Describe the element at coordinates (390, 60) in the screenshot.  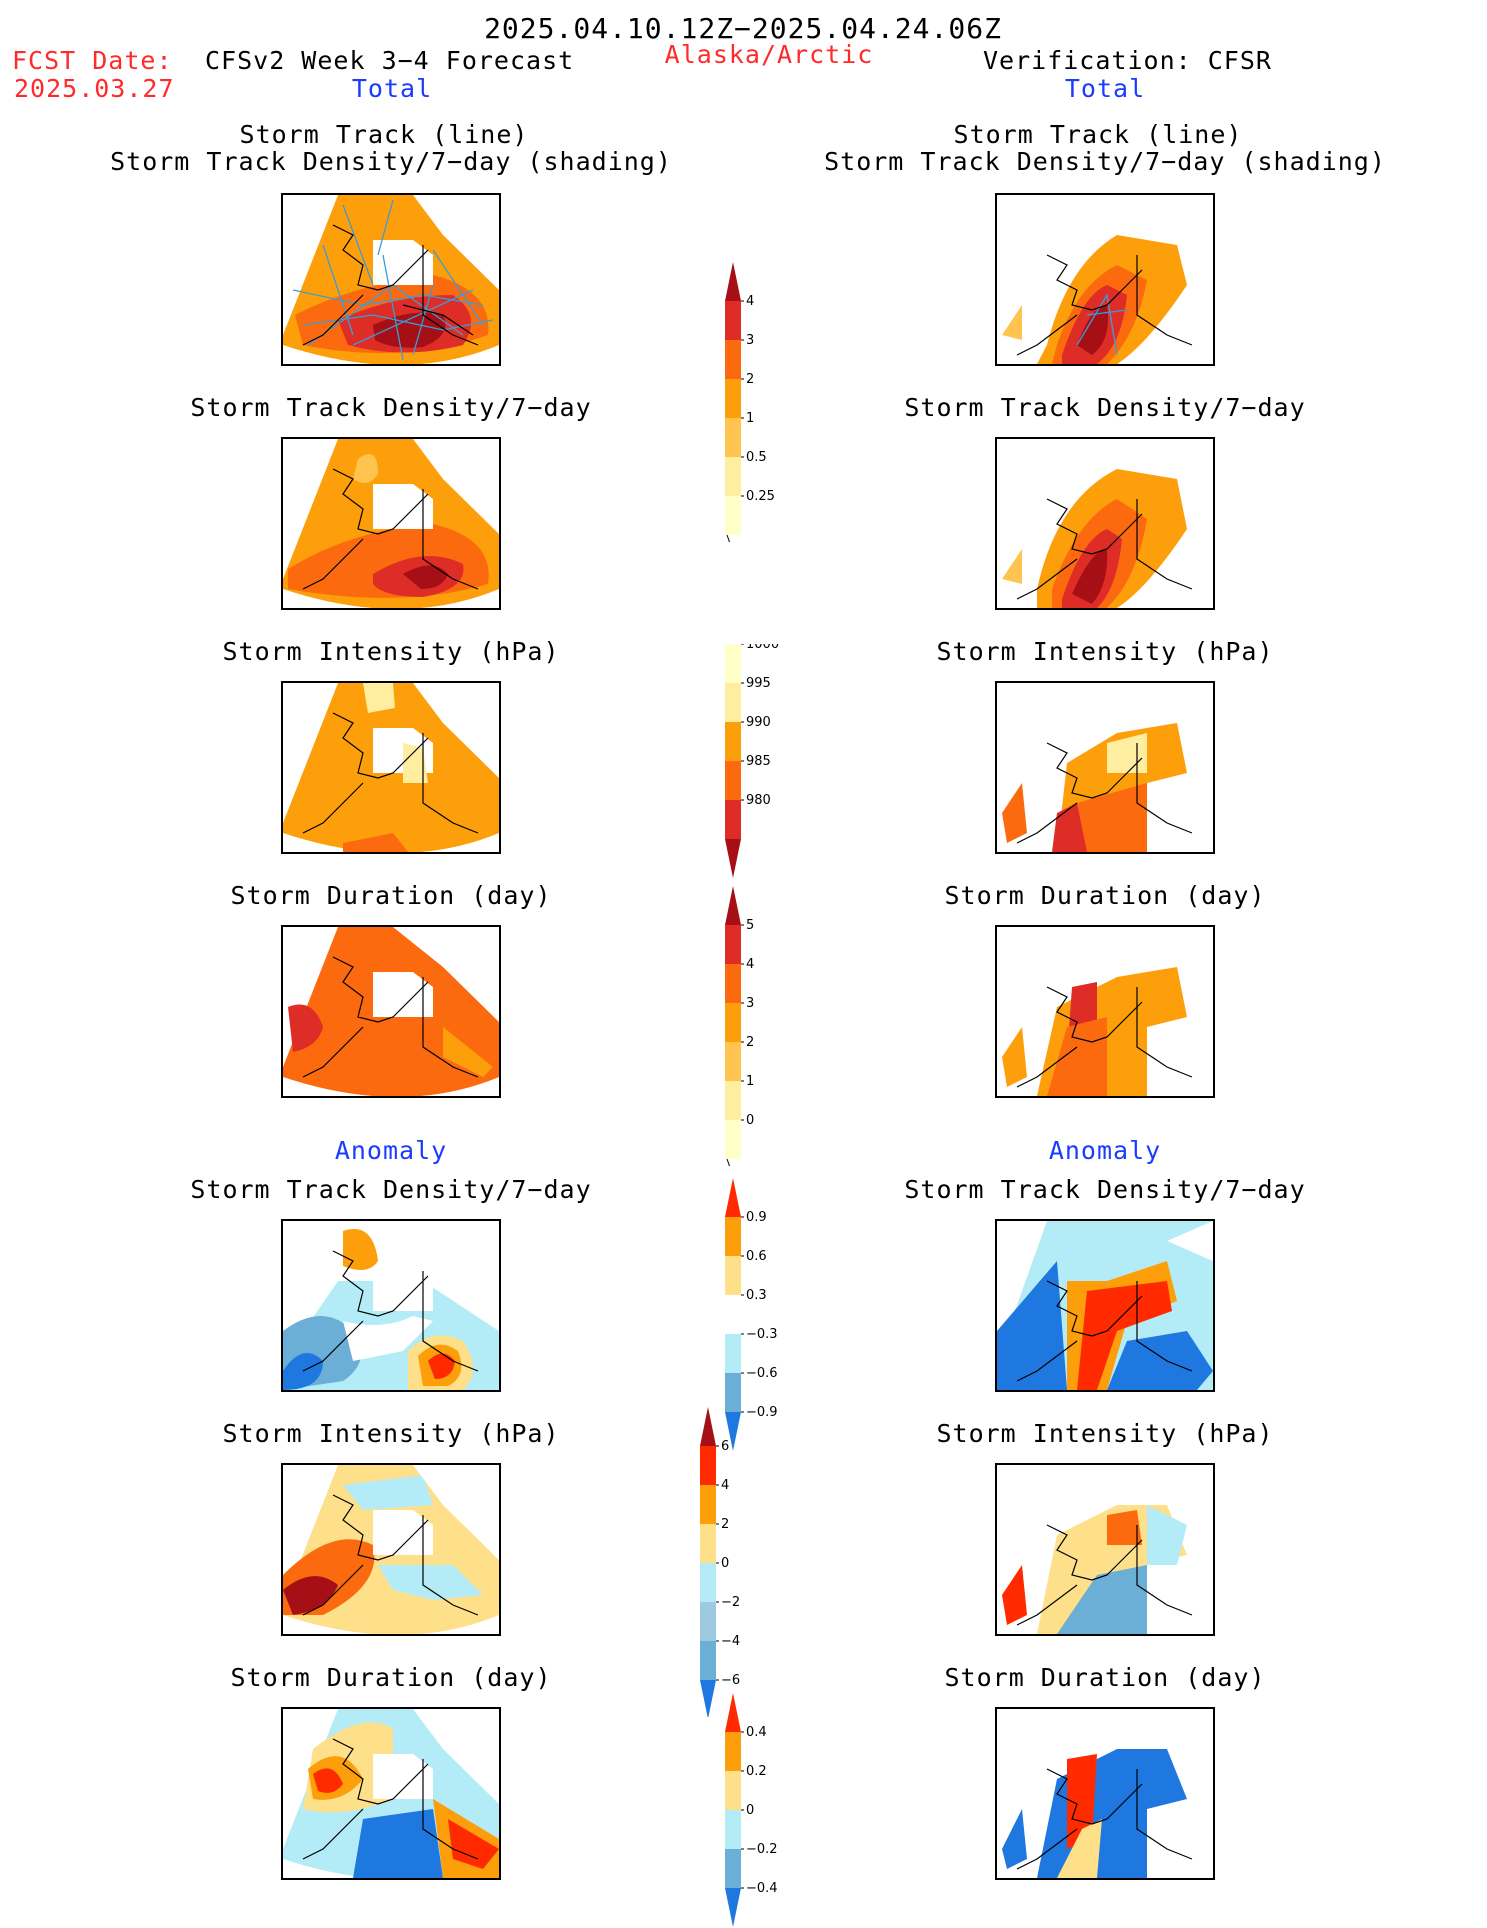
I see `model-title: CFSv2 Week 3−4 Forecast` at that location.